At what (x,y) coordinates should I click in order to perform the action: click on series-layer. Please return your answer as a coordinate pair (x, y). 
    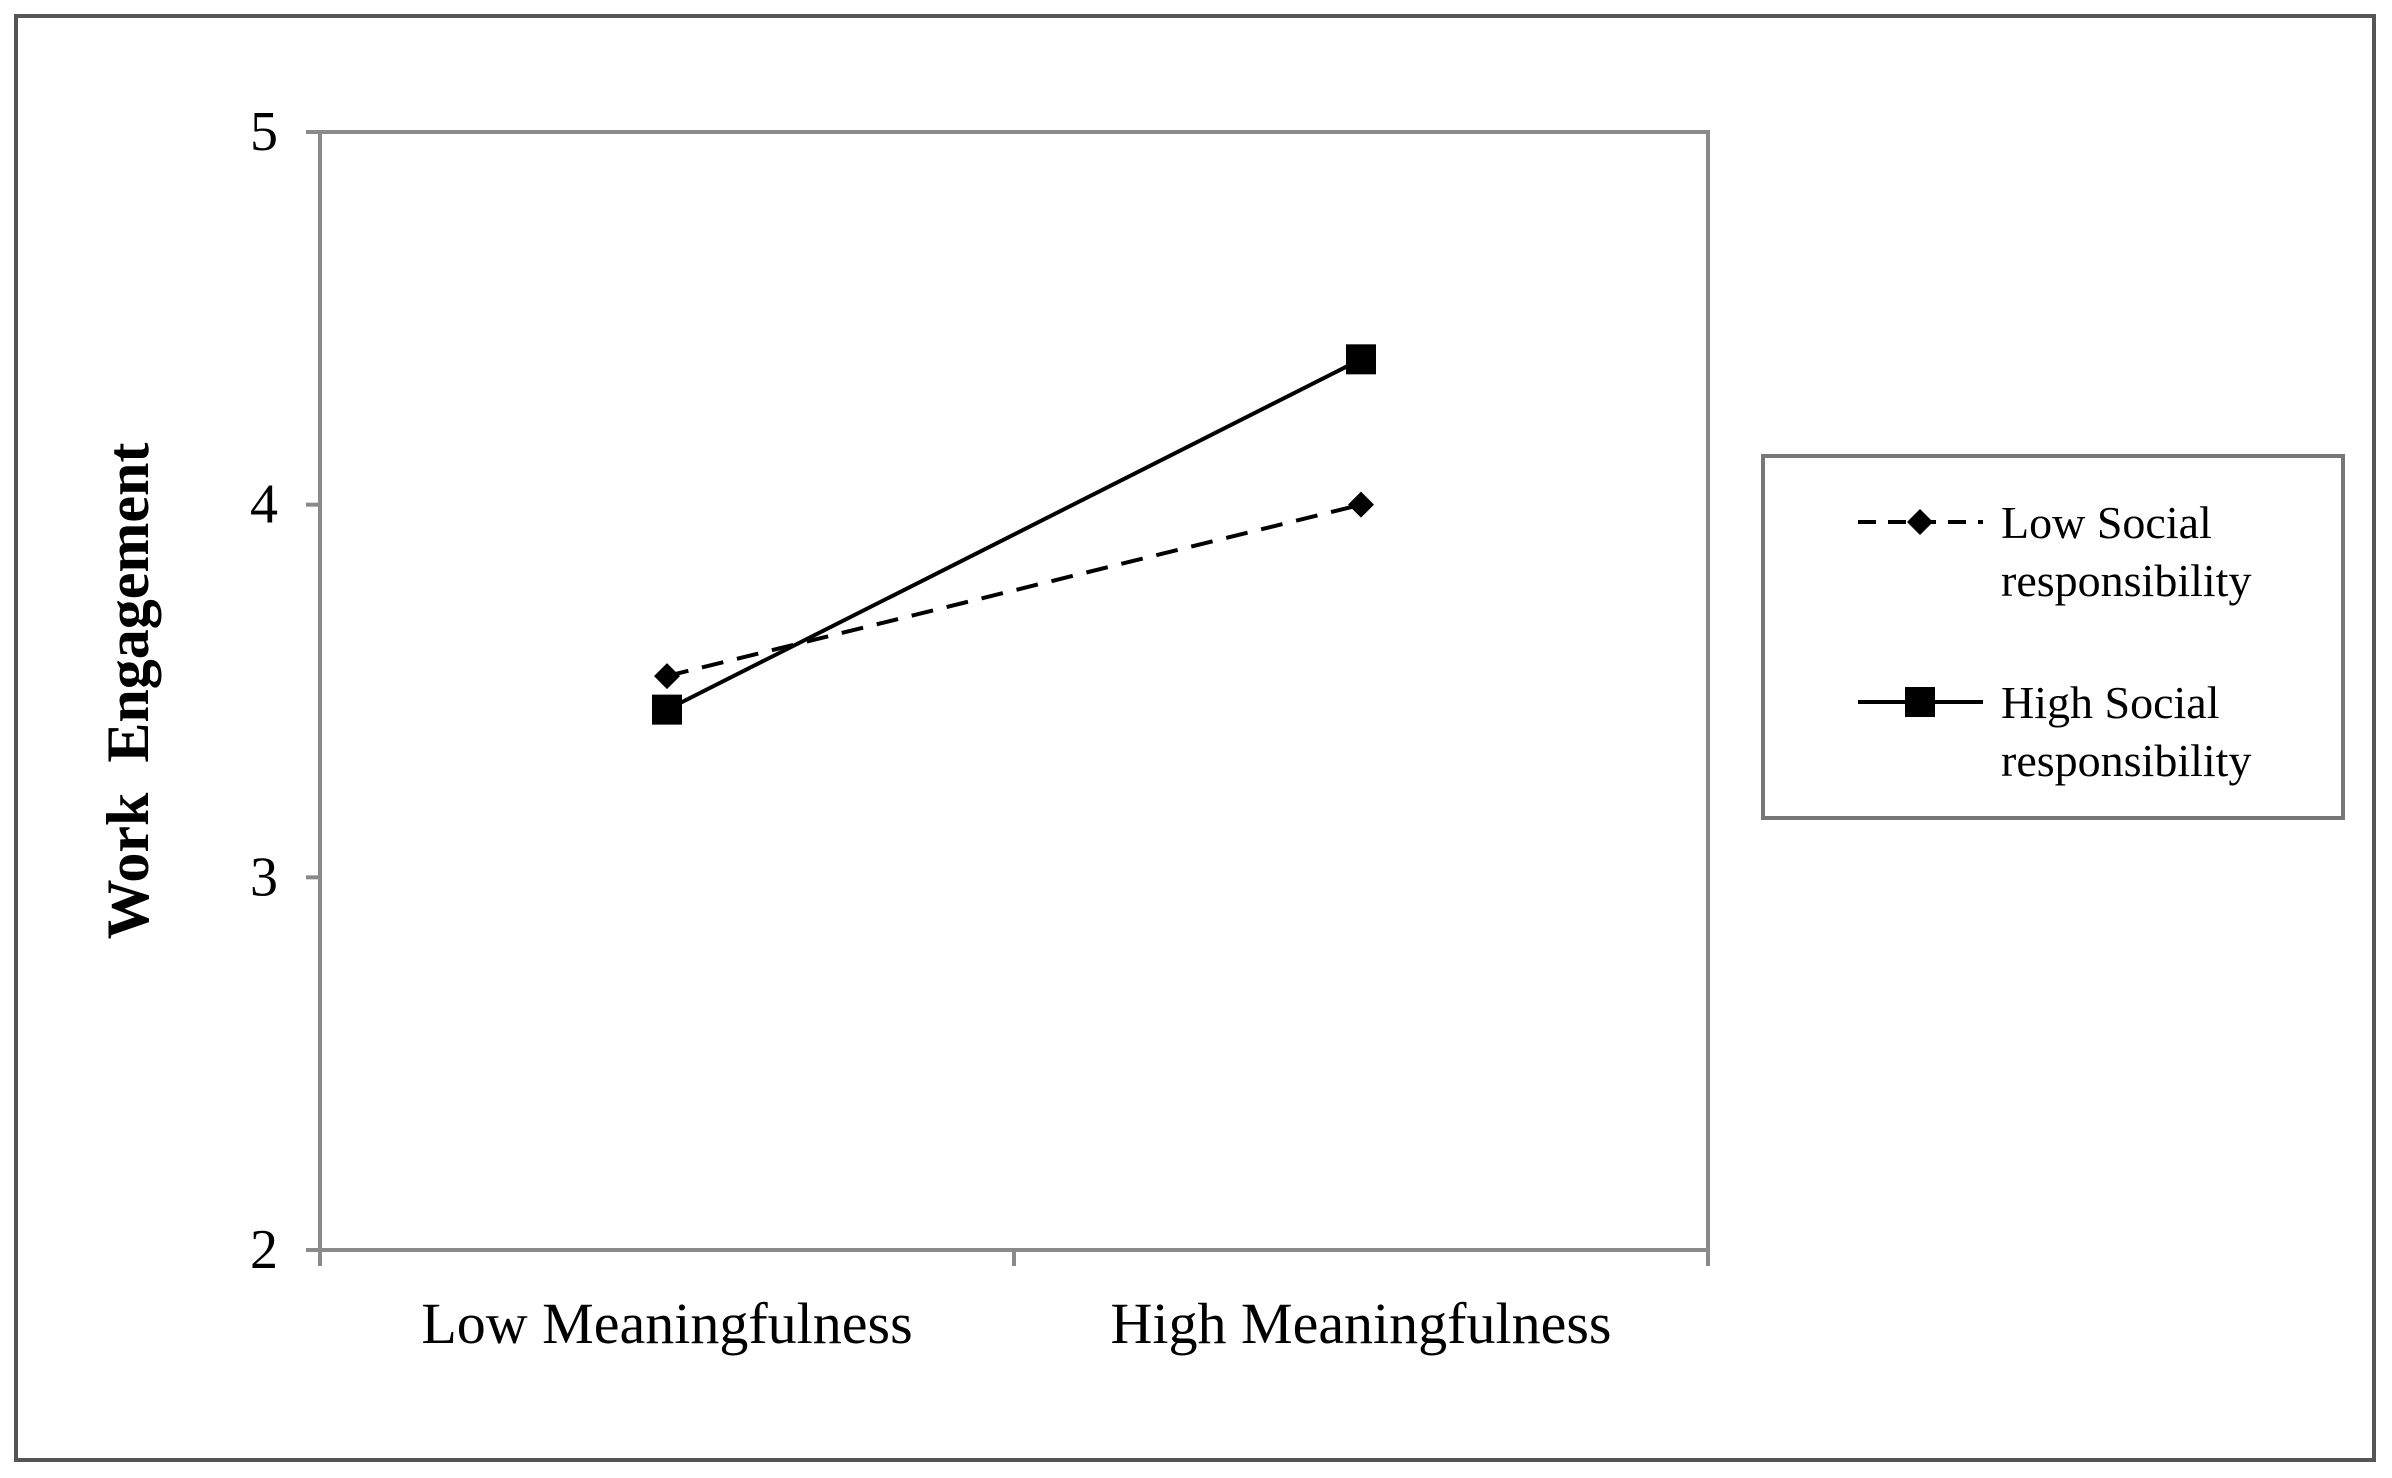
    Looking at the image, I should click on (1014, 534).